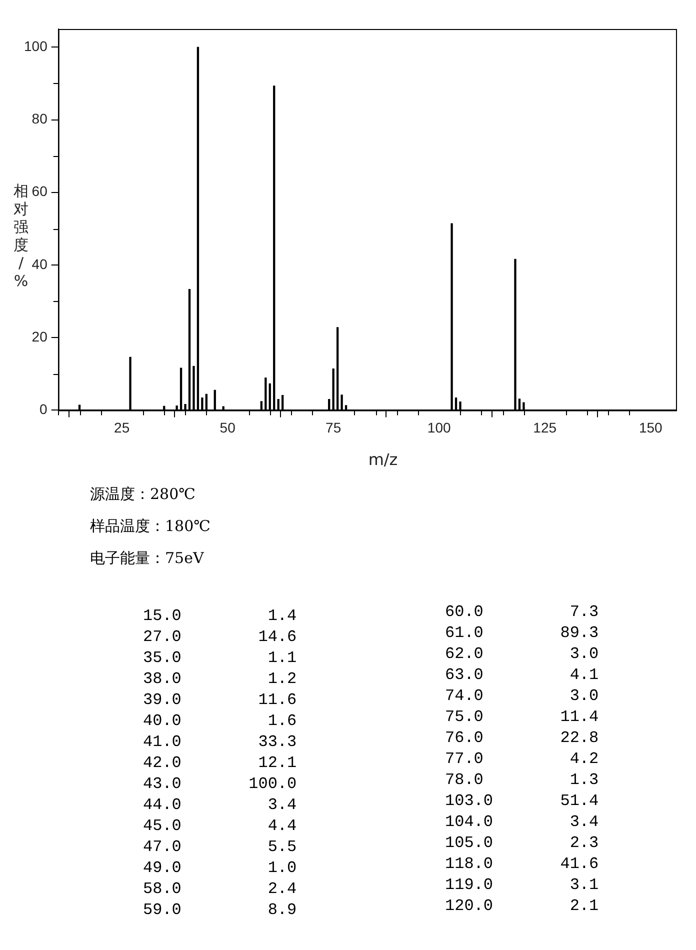 This screenshot has width=696, height=950. What do you see at coordinates (522, 655) in the screenshot?
I see `text: 62.0 3.0` at bounding box center [522, 655].